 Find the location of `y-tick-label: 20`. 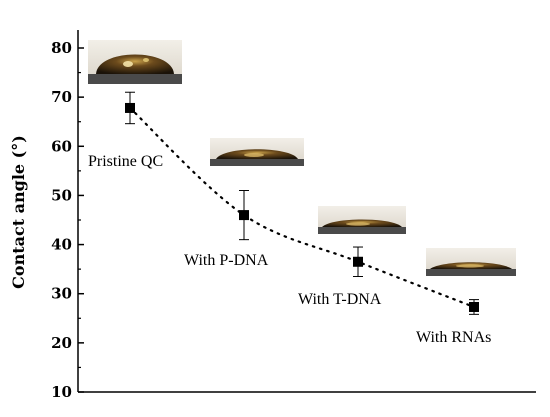

y-tick-label: 20 is located at coordinates (61, 343).